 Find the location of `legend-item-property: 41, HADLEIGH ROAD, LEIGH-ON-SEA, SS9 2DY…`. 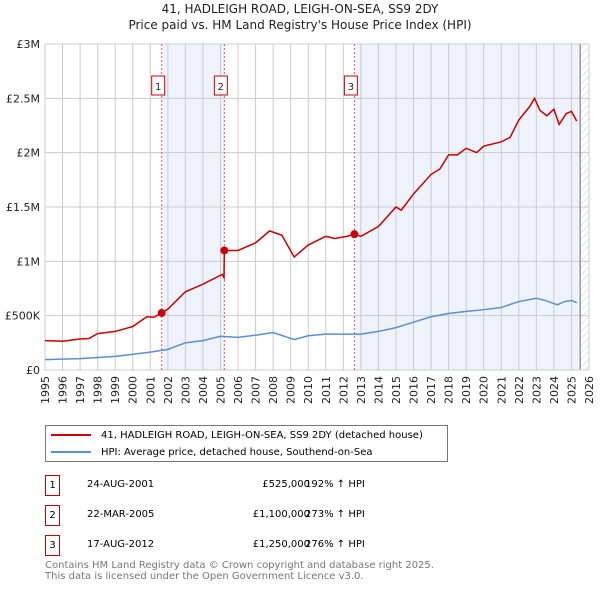

legend-item-property: 41, HADLEIGH ROAD, LEIGH-ON-SEA, SS9 2DY… is located at coordinates (237, 435).